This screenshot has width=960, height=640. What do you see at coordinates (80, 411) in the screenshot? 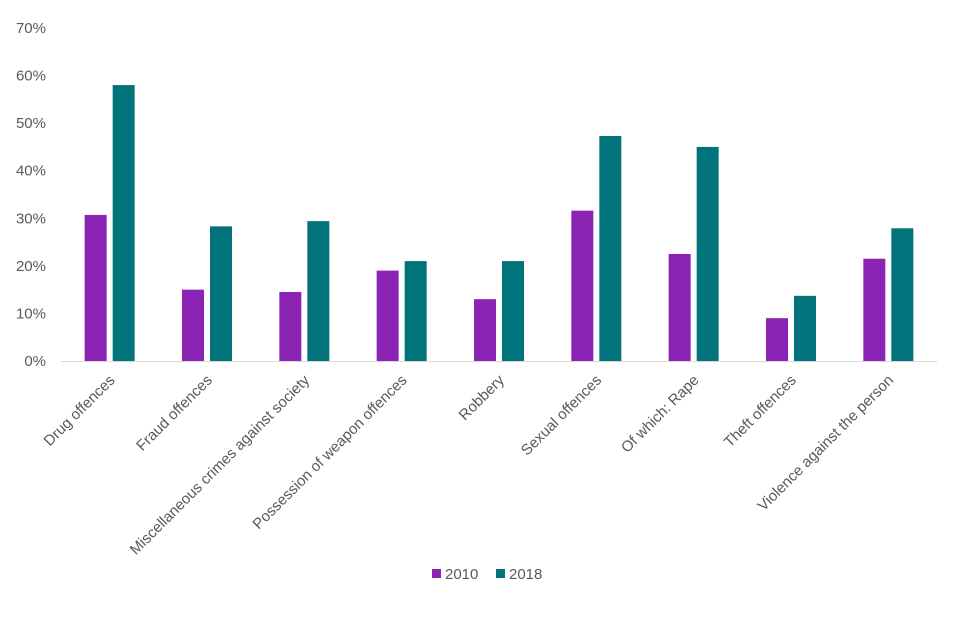
I see `x-tick-label: Drug offences` at bounding box center [80, 411].